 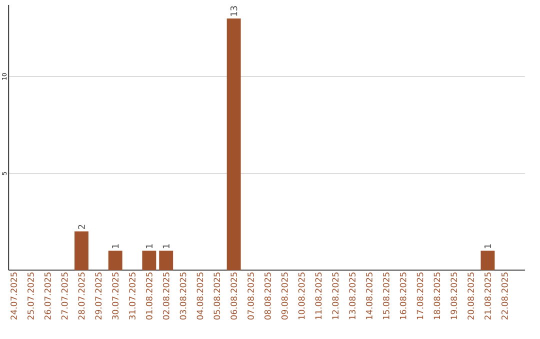 What do you see at coordinates (132, 296) in the screenshot?
I see `x-tick-label: 31.07.2025` at bounding box center [132, 296].